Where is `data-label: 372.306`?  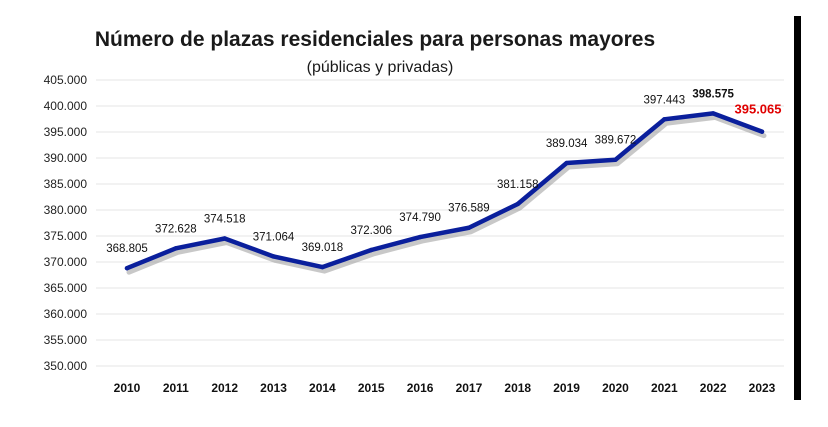
data-label: 372.306 is located at coordinates (371, 231).